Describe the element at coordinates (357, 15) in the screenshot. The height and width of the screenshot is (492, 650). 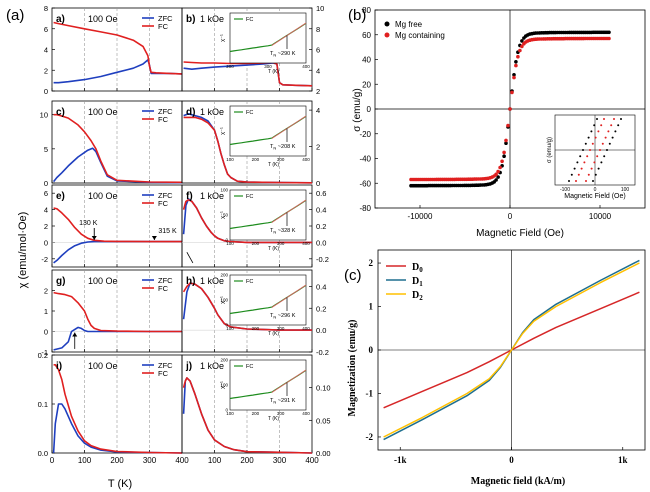
I see `figure-label-b: (b)` at that location.